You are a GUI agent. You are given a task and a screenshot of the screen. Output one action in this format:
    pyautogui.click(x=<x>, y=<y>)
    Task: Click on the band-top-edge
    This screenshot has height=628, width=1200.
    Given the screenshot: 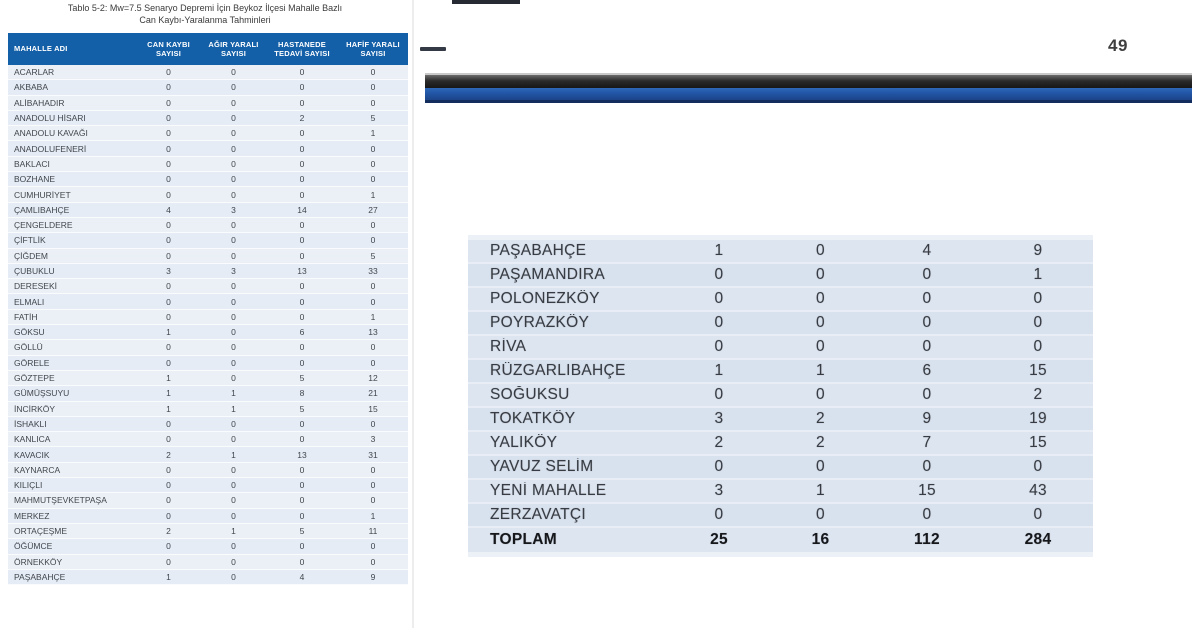 What is the action you would take?
    pyautogui.click(x=808, y=74)
    